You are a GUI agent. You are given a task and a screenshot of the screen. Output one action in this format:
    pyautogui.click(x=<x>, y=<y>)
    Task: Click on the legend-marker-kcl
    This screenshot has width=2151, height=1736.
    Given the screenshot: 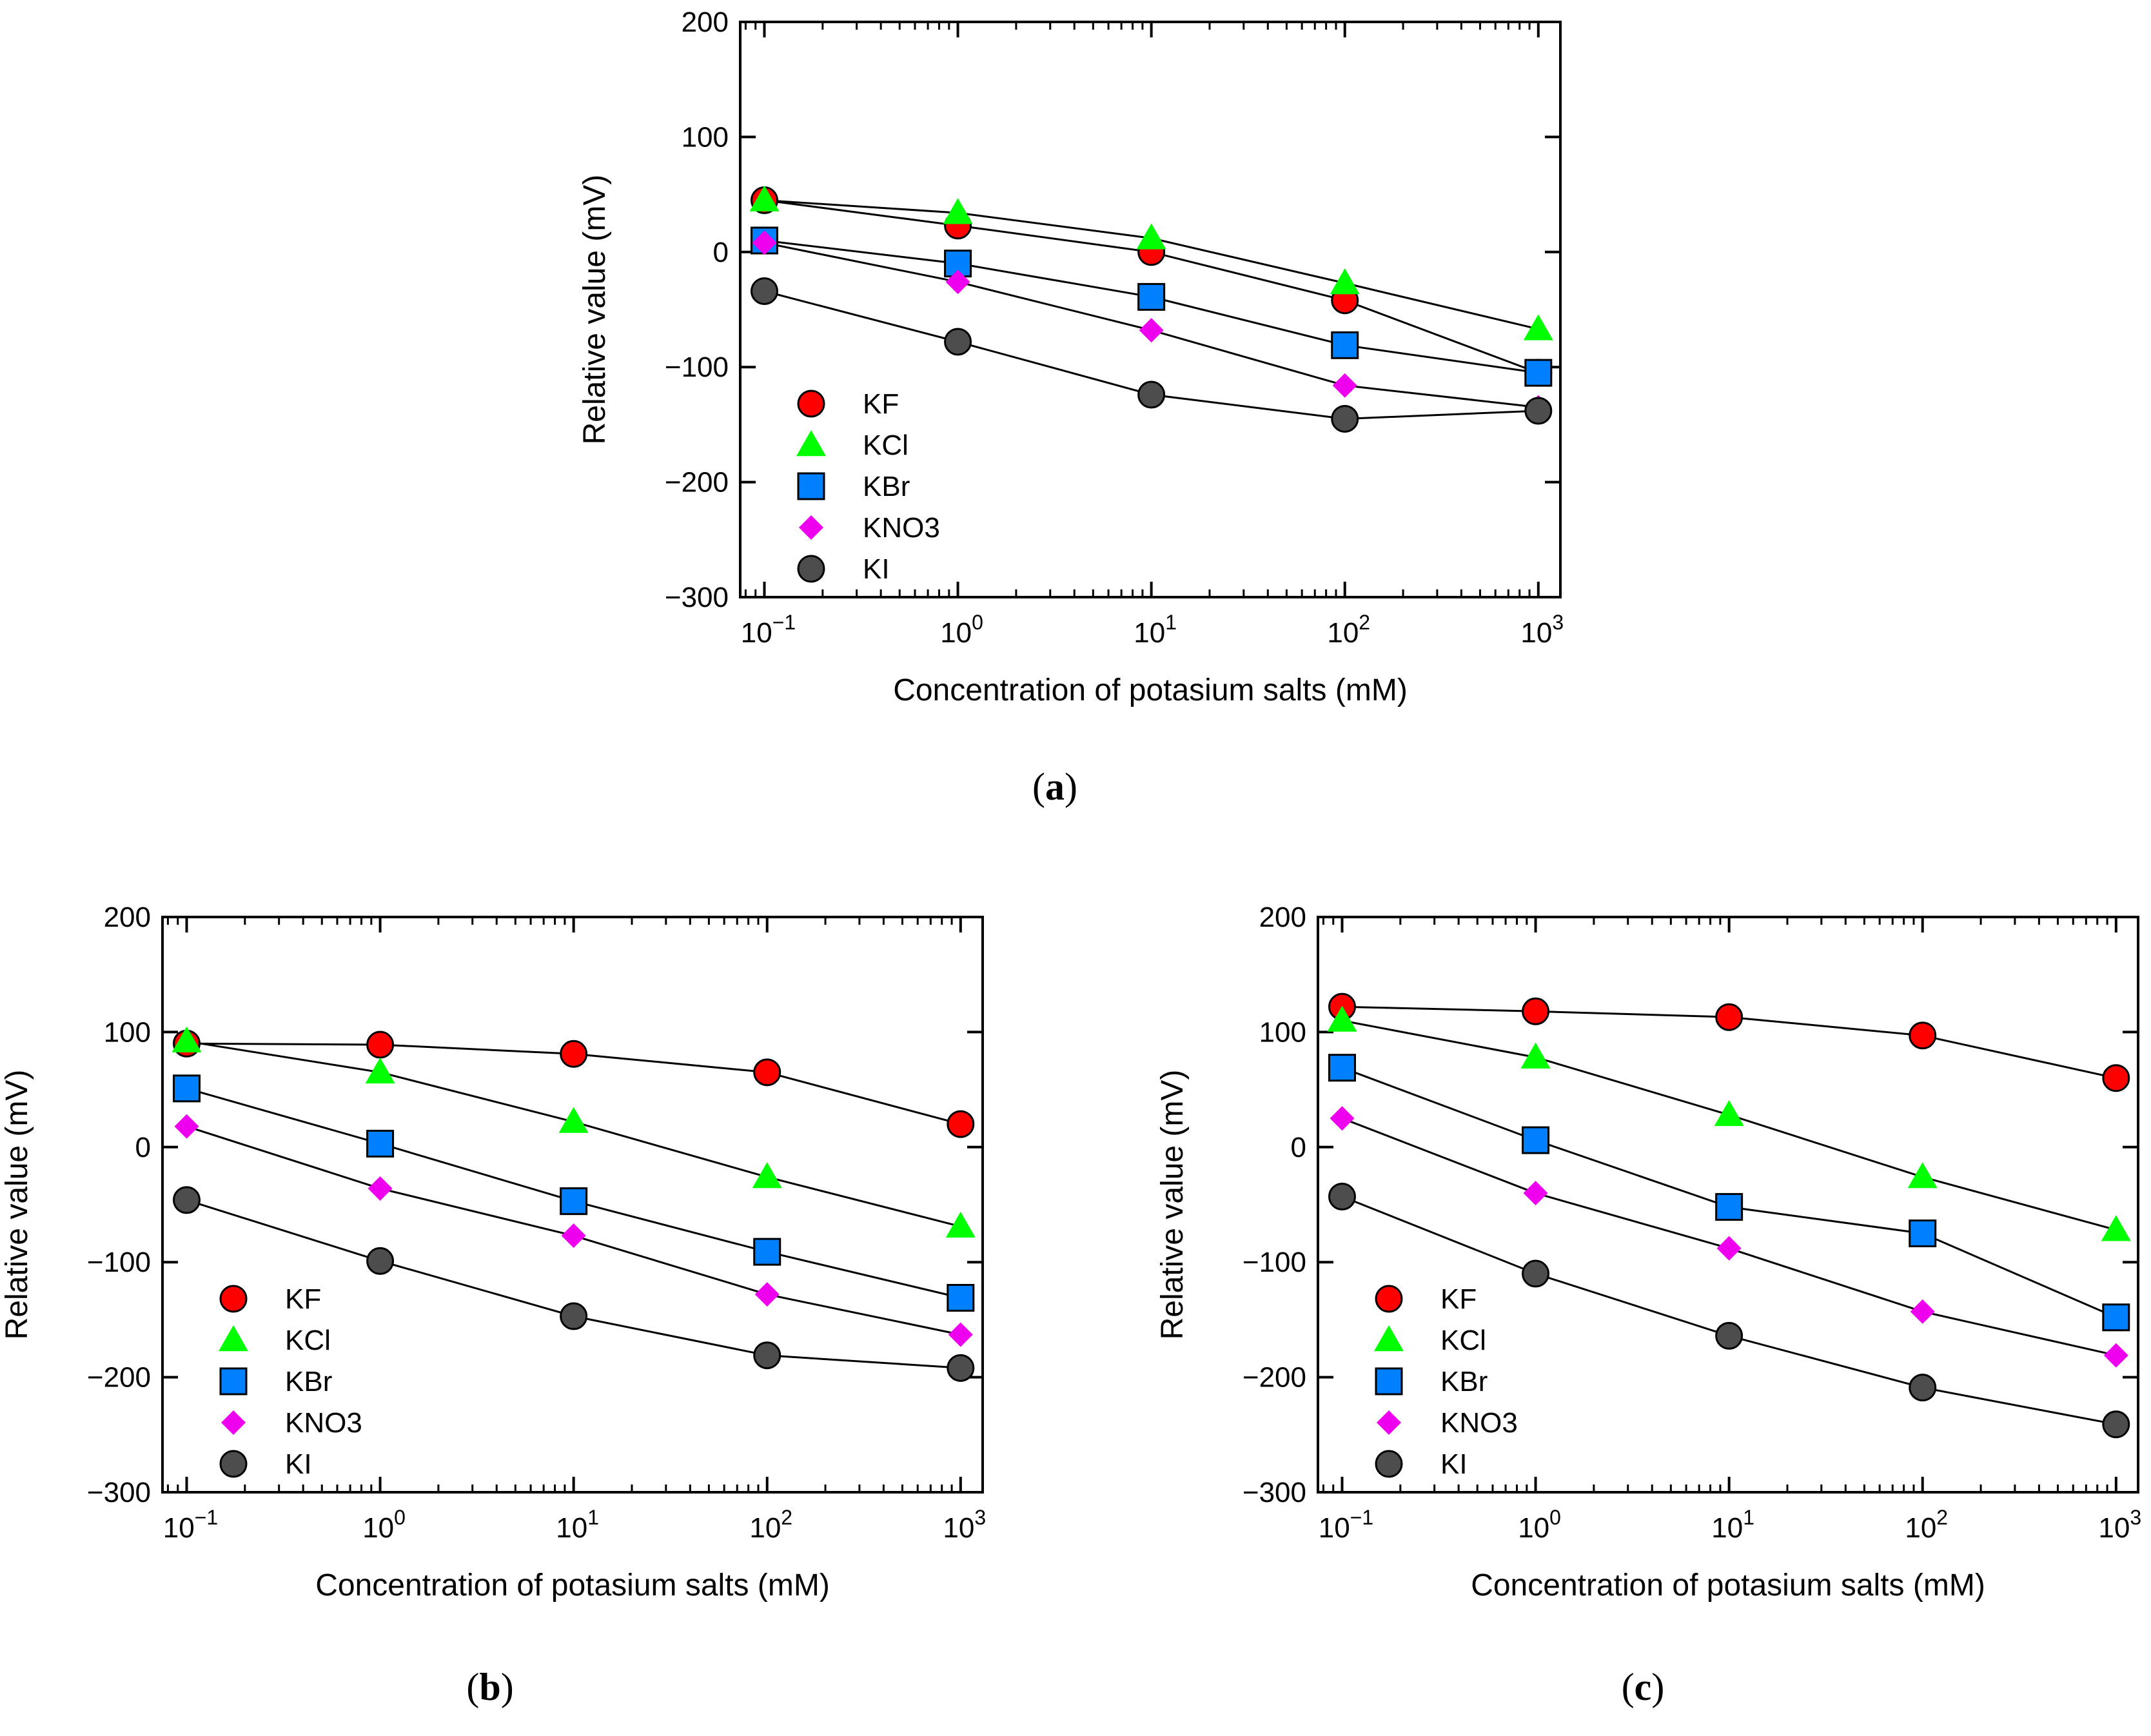 What is the action you would take?
    pyautogui.click(x=234, y=1338)
    